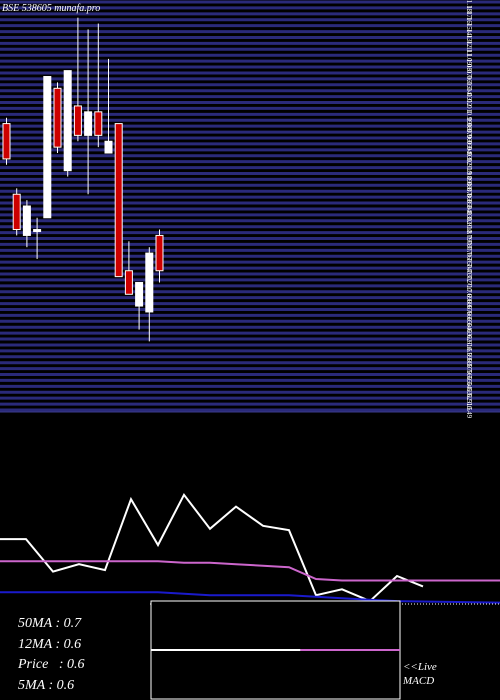 The image size is (500, 700). What do you see at coordinates (469, 224) in the screenshot?
I see `price-tick-label: 0.81` at bounding box center [469, 224].